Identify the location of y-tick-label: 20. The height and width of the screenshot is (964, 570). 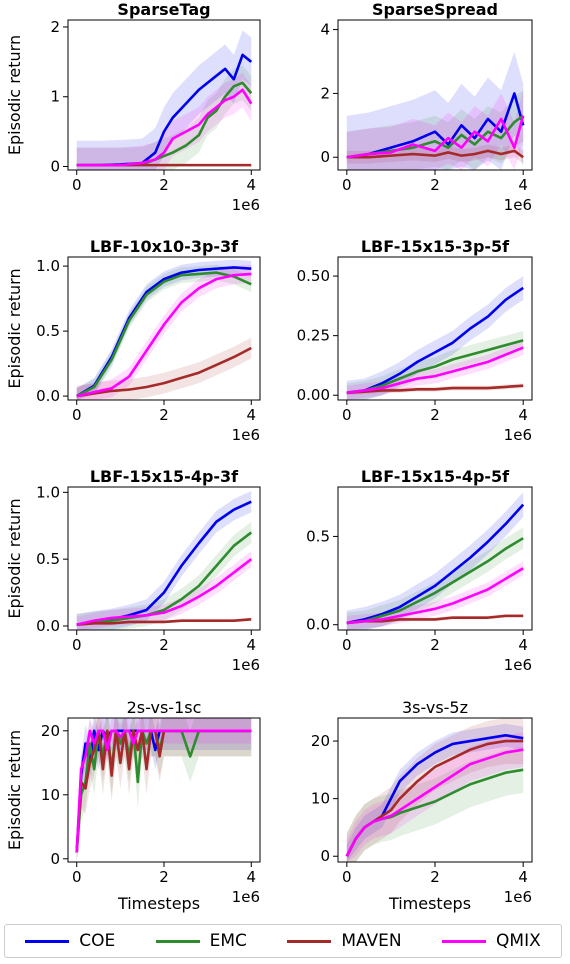
(320, 741).